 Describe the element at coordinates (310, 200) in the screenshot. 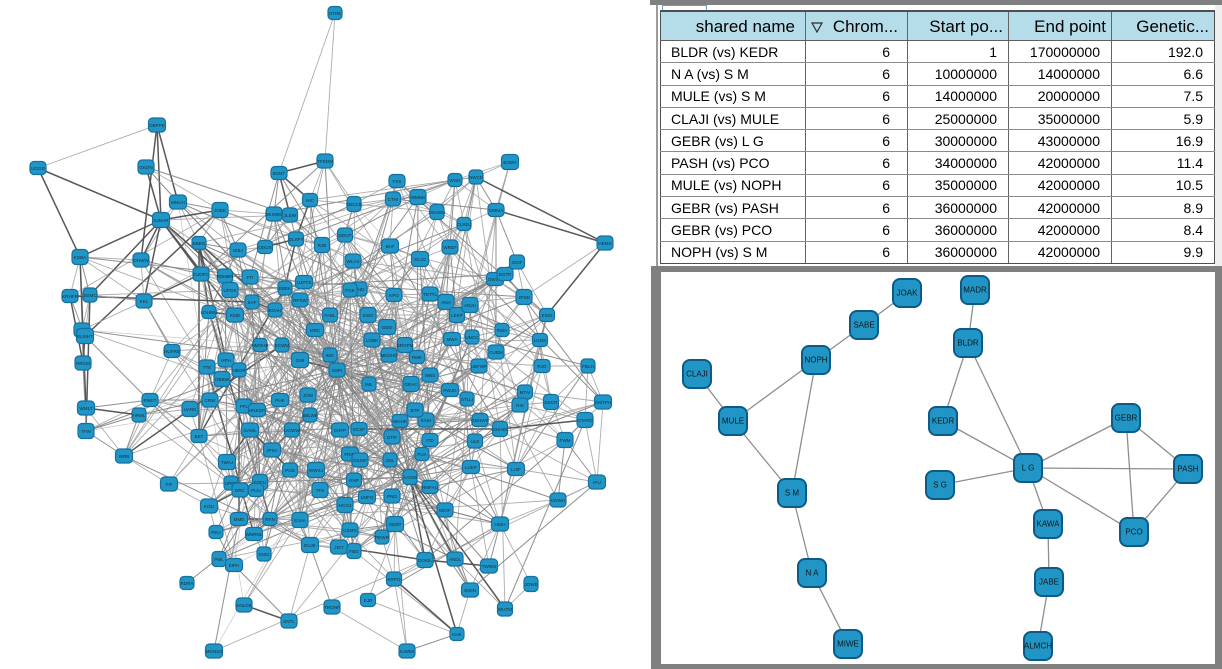

I see `svg-text: HIC` at that location.